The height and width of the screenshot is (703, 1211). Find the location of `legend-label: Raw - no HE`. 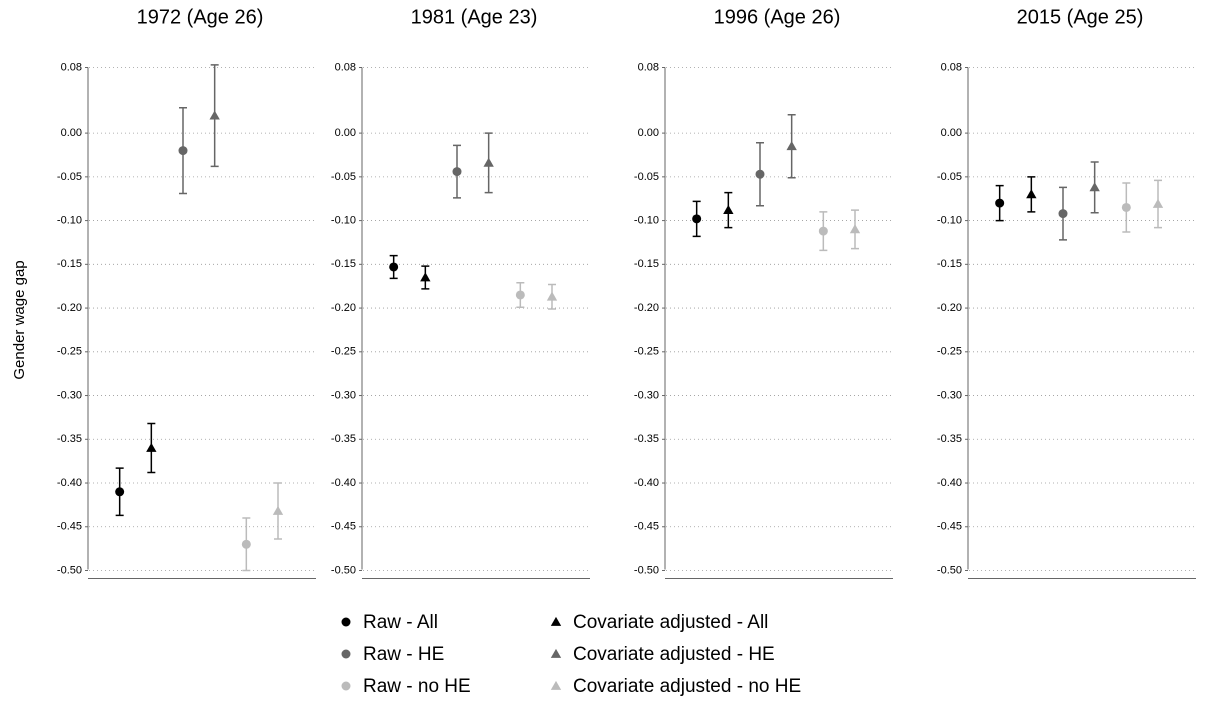

legend-label: Raw - no HE is located at coordinates (417, 686).